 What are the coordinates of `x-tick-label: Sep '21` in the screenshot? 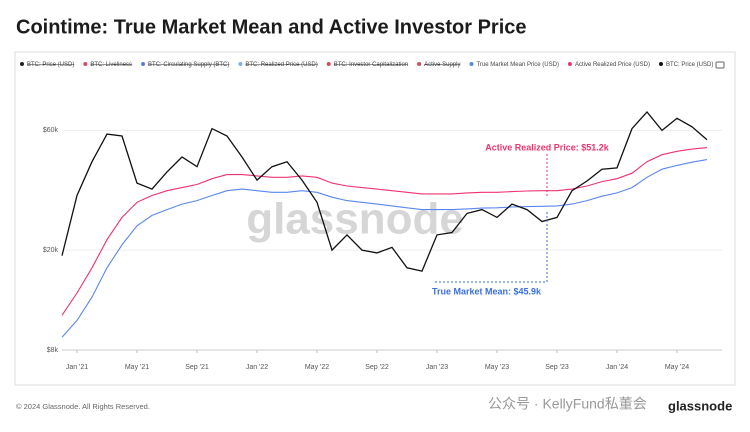 It's located at (197, 367).